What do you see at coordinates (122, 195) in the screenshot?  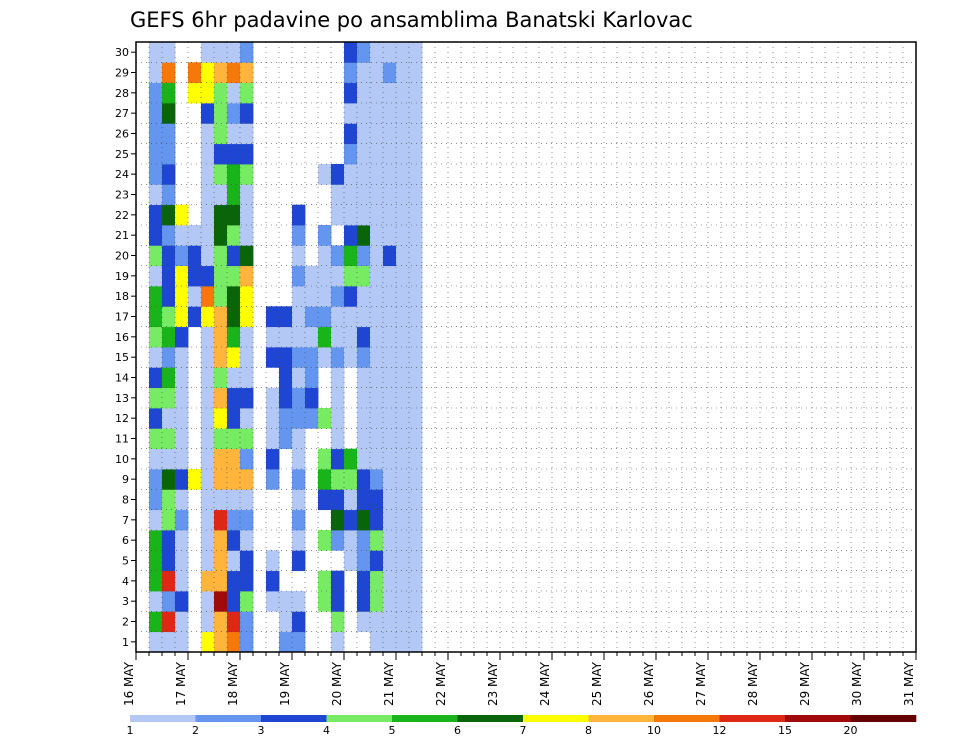 I see `y-tick-label-23: 23` at bounding box center [122, 195].